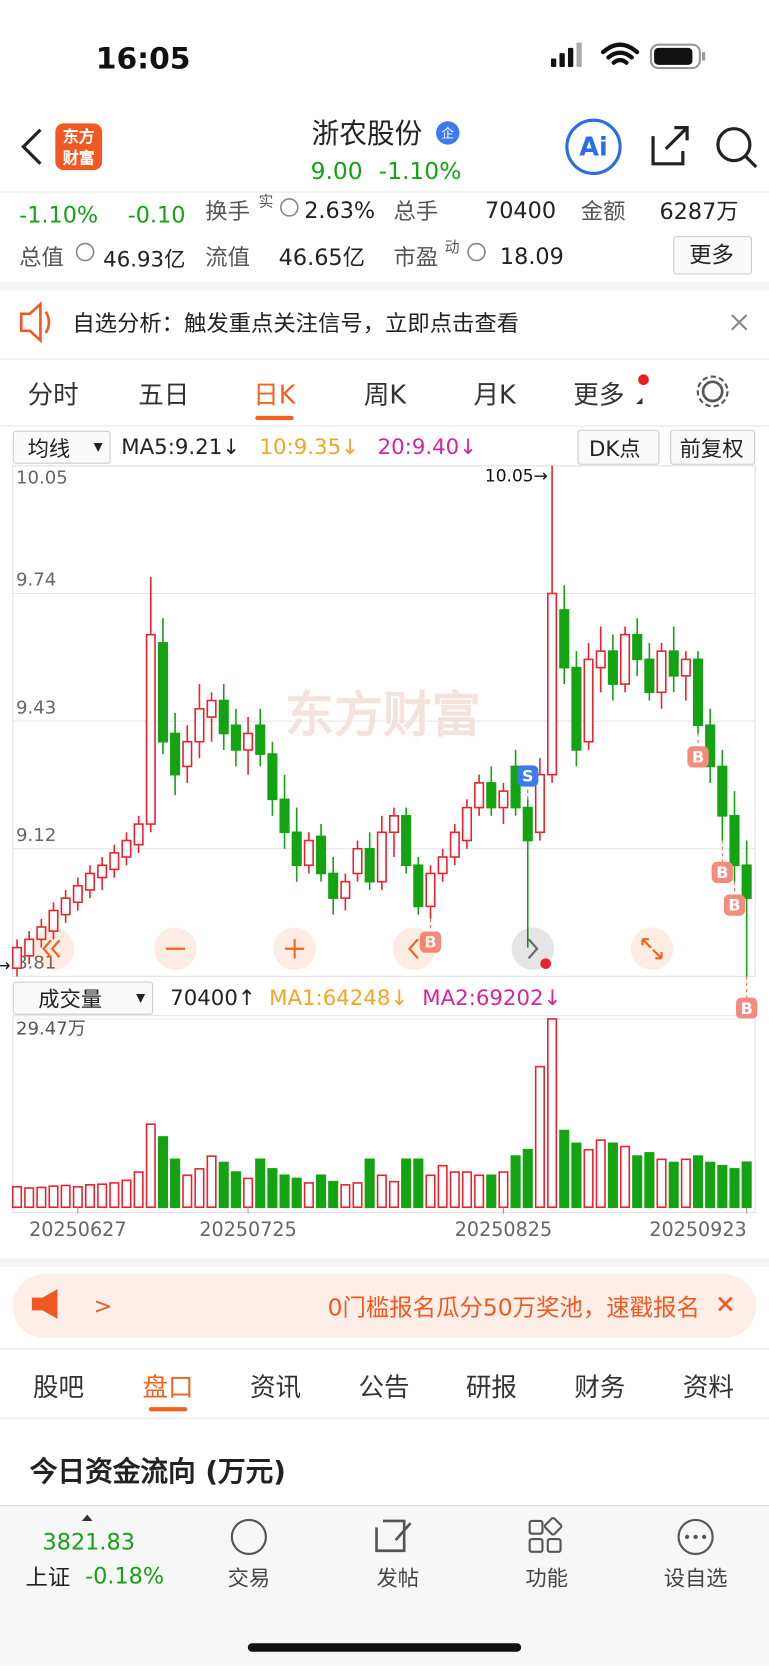 This screenshot has height=1666, width=769. What do you see at coordinates (513, 1309) in the screenshot?
I see `promo-text: 0门槛报名瓜分50万奖池，速戳报名` at bounding box center [513, 1309].